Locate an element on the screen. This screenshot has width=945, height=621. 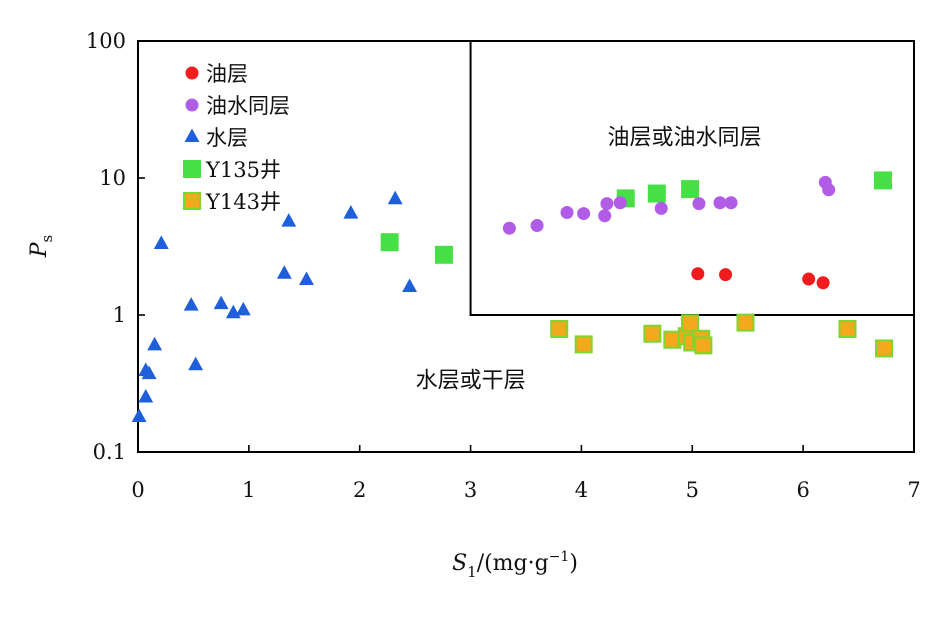
region-label-water: 水层或干层 is located at coordinates (471, 381).